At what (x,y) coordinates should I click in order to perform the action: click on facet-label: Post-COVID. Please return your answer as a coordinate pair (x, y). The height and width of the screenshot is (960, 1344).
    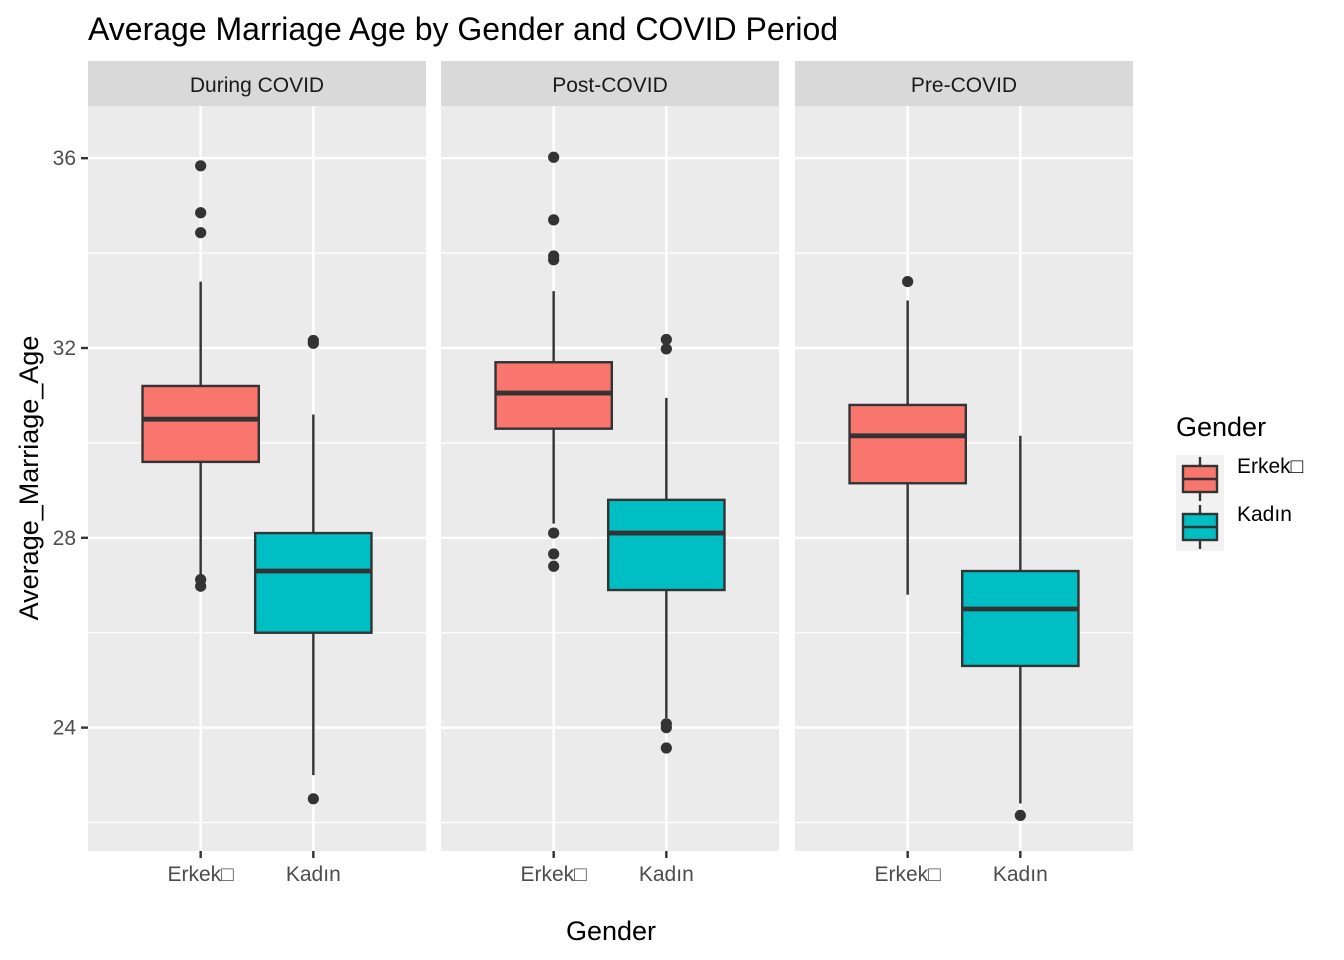
    Looking at the image, I should click on (610, 85).